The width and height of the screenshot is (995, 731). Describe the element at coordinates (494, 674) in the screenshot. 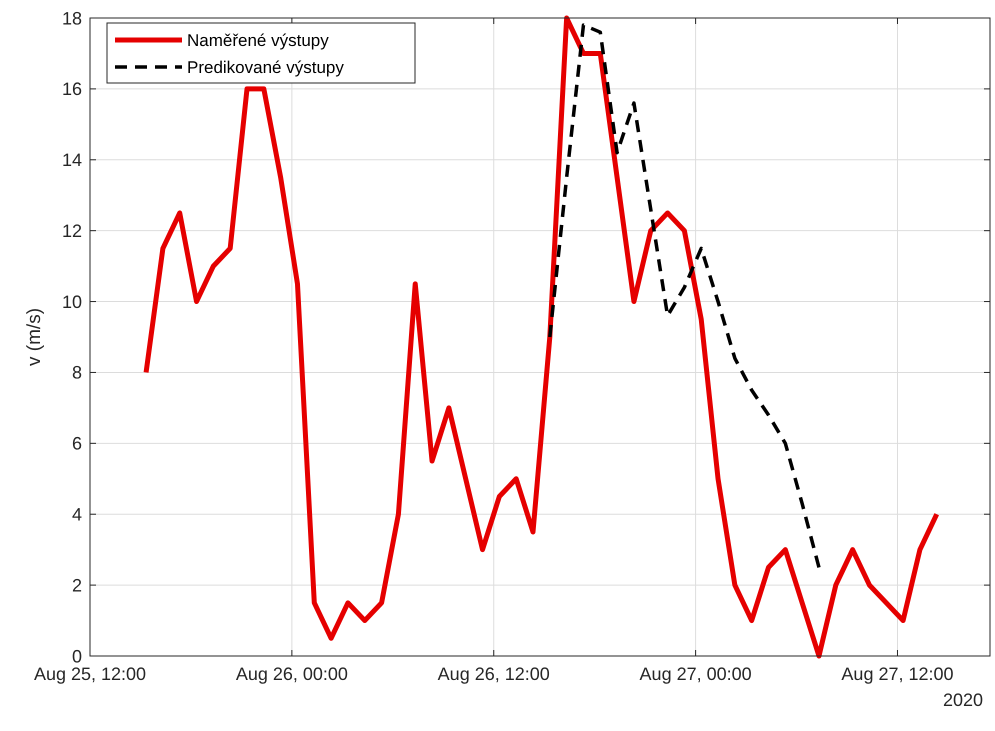

I see `x-tick-label: Aug 26, 12:00` at that location.